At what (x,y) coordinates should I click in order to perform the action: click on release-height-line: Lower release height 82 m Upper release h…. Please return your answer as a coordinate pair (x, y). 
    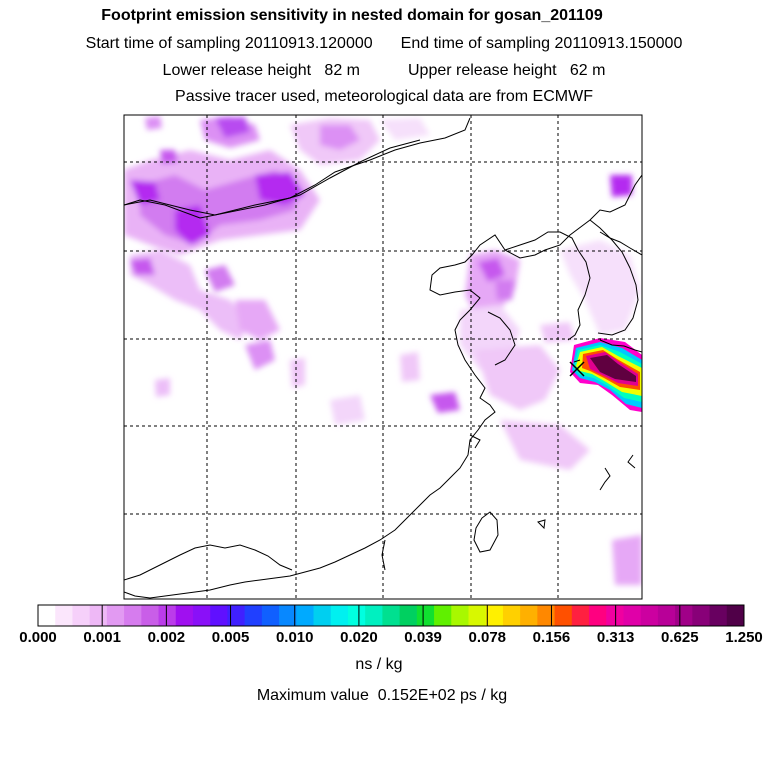
    Looking at the image, I should click on (384, 71).